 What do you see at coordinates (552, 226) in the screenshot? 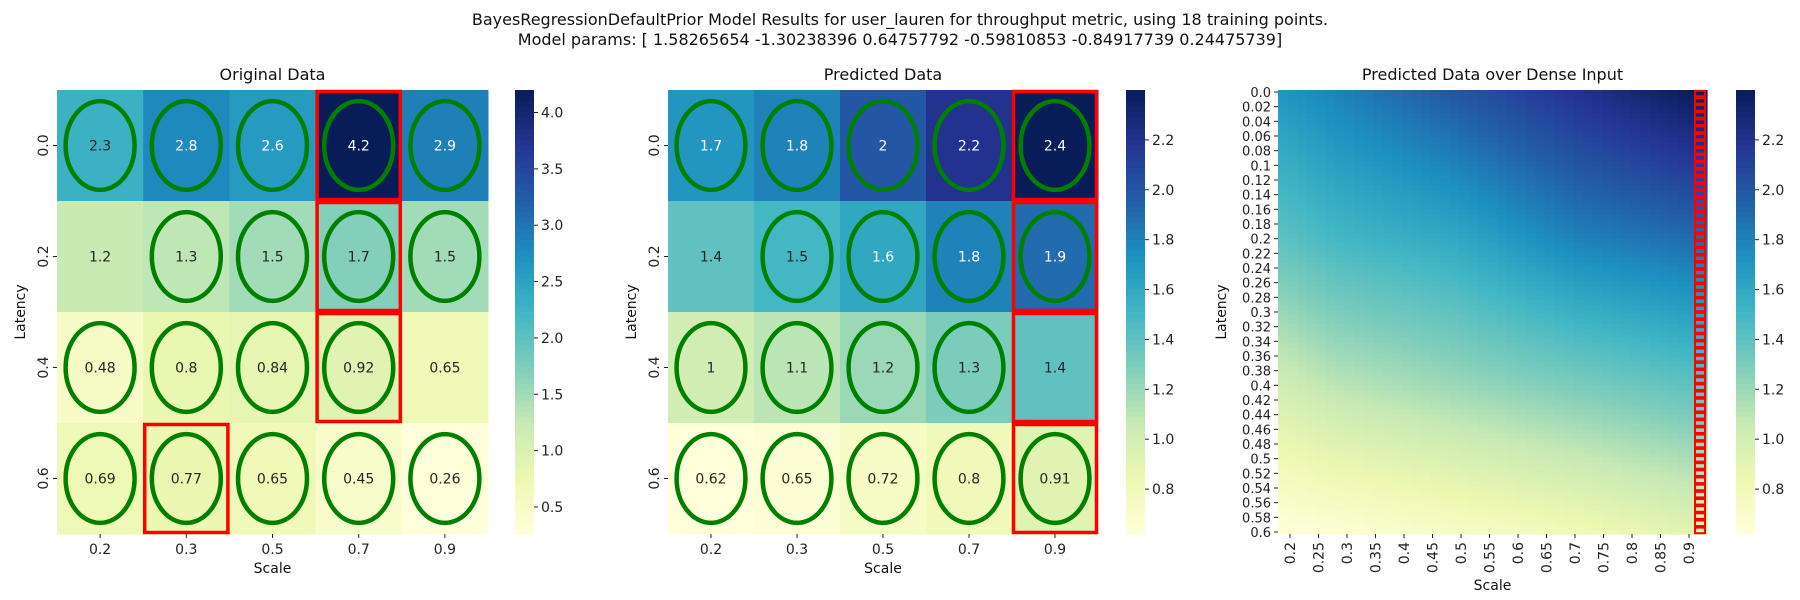
I see `colorbar-0-tick-label: 3.0` at bounding box center [552, 226].